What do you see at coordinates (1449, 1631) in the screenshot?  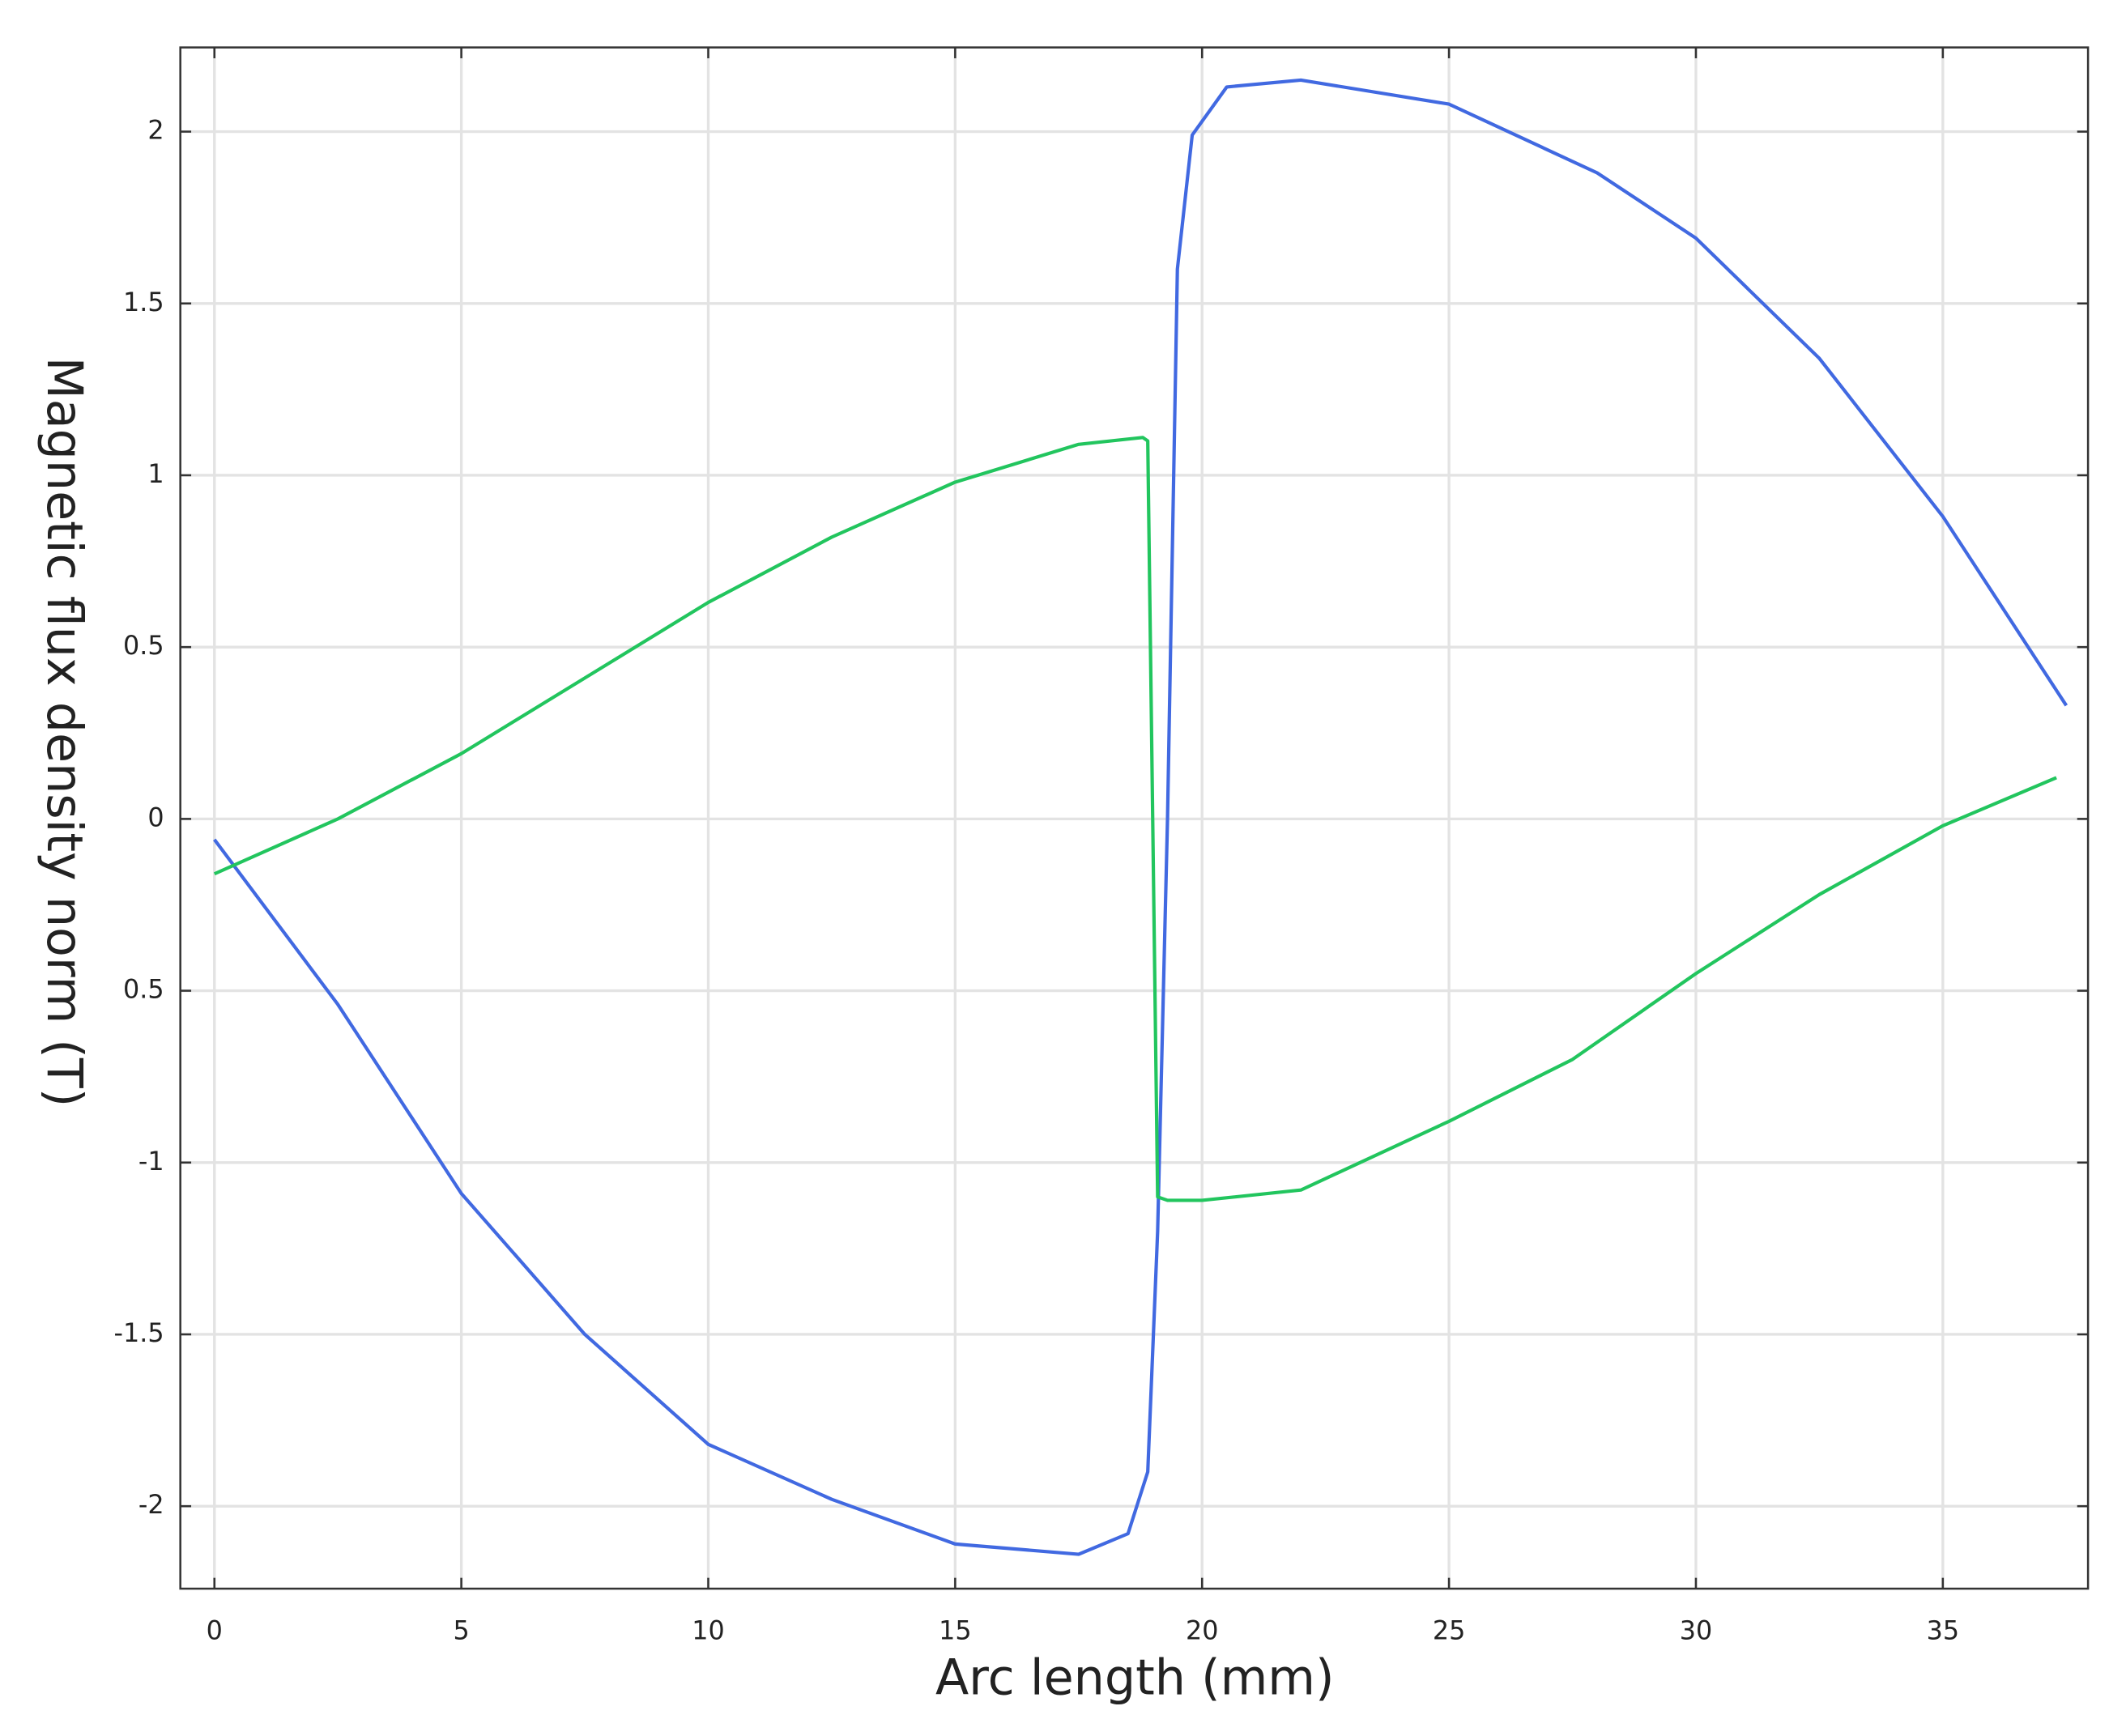 I see `x-tick-label: 25` at bounding box center [1449, 1631].